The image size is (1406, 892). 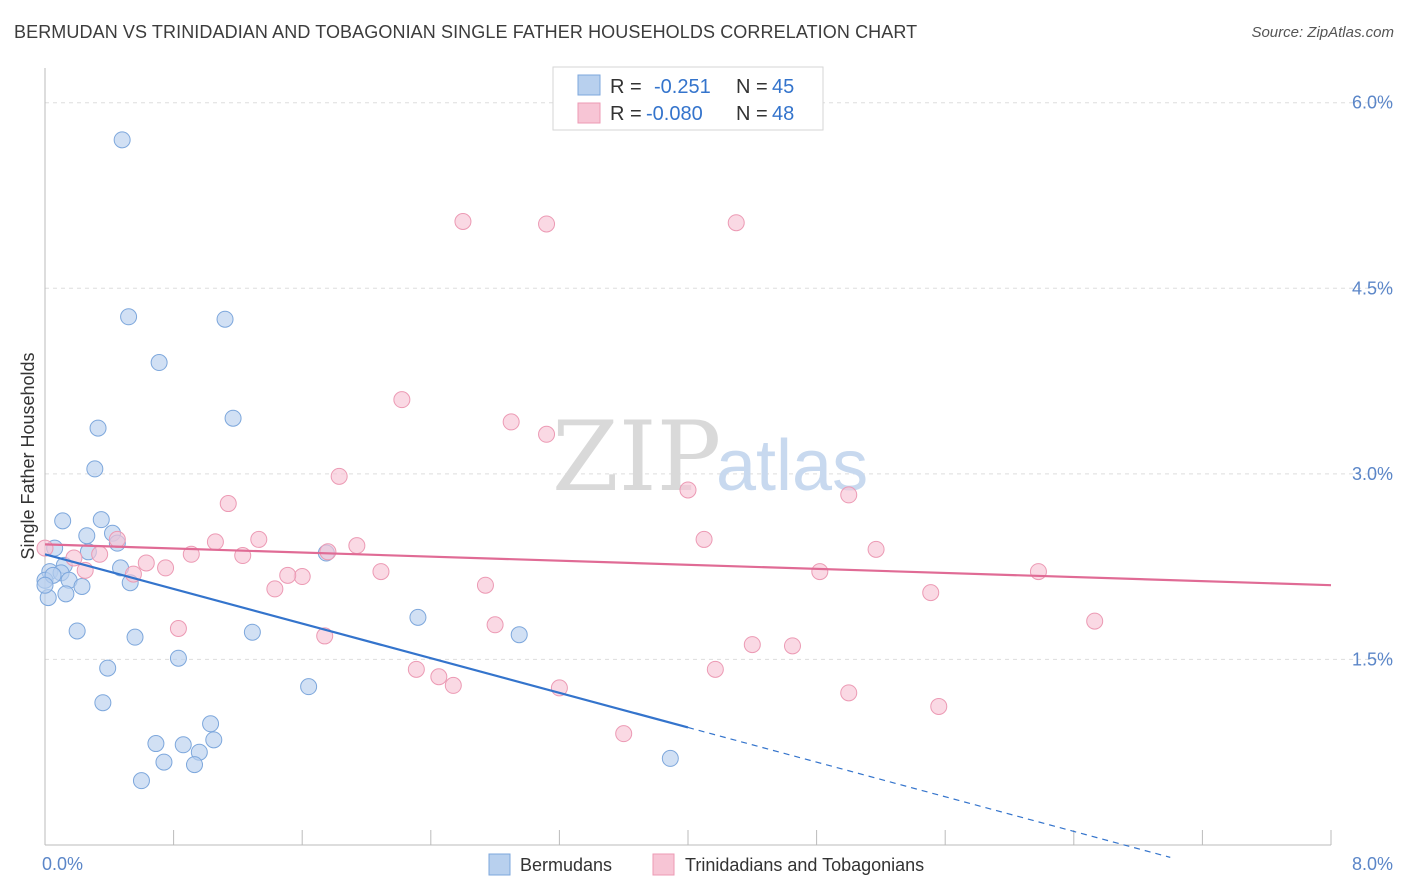 I want to click on y-tick-label: 3.0%, so click(x=1372, y=474).